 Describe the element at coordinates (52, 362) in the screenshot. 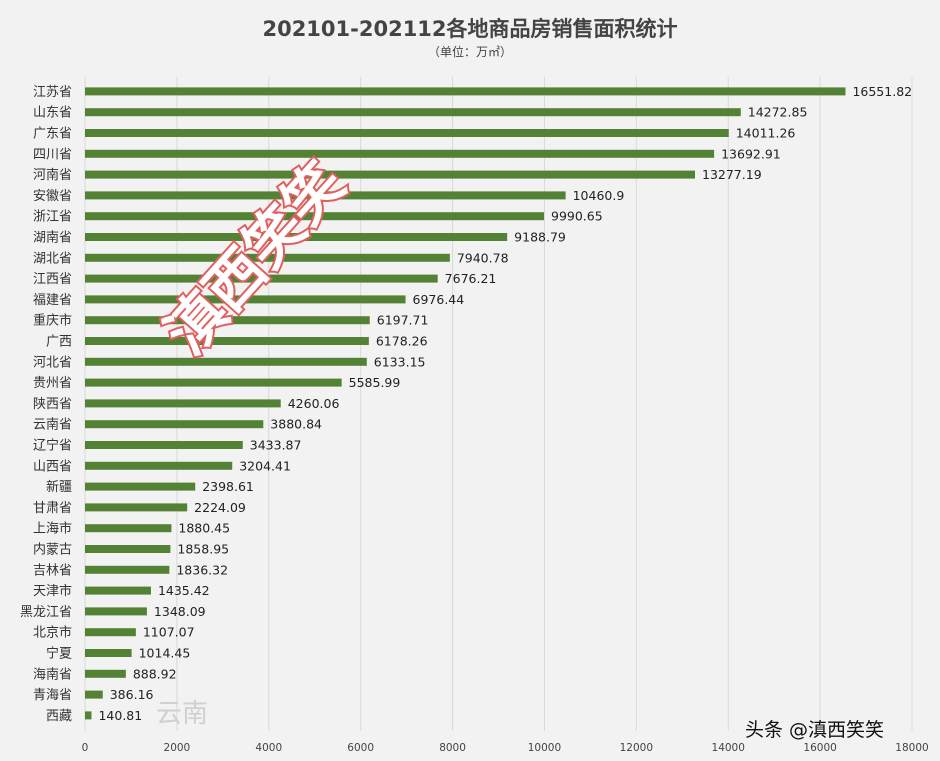

I see `category-label: 河北省` at that location.